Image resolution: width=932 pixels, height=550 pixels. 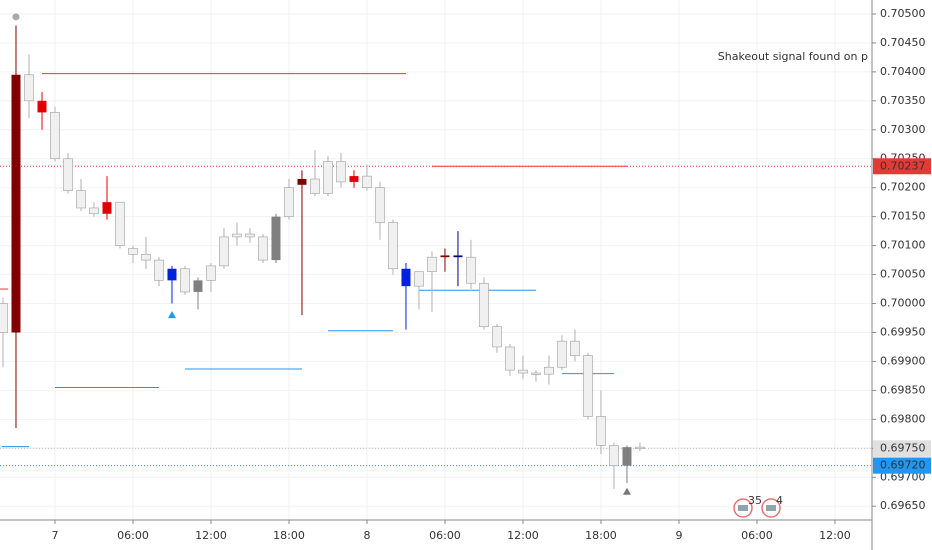 I want to click on y-tick-label: 0.69850, so click(x=903, y=389).